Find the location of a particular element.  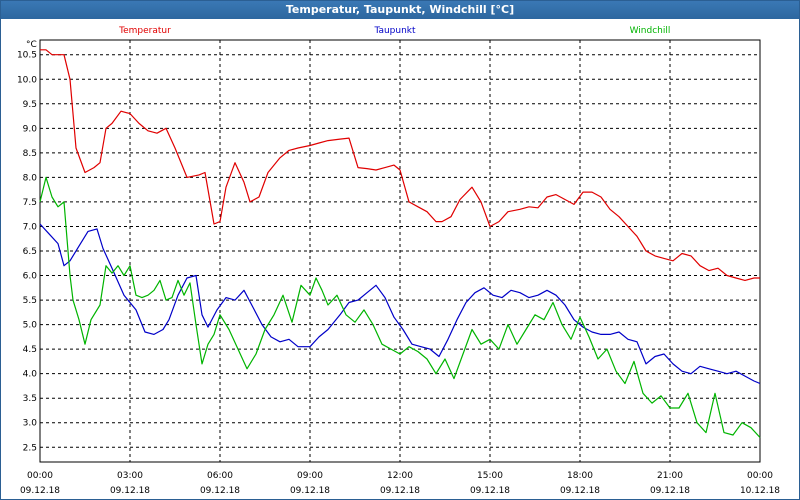

y-tick-label: 6.5 is located at coordinates (30, 252).